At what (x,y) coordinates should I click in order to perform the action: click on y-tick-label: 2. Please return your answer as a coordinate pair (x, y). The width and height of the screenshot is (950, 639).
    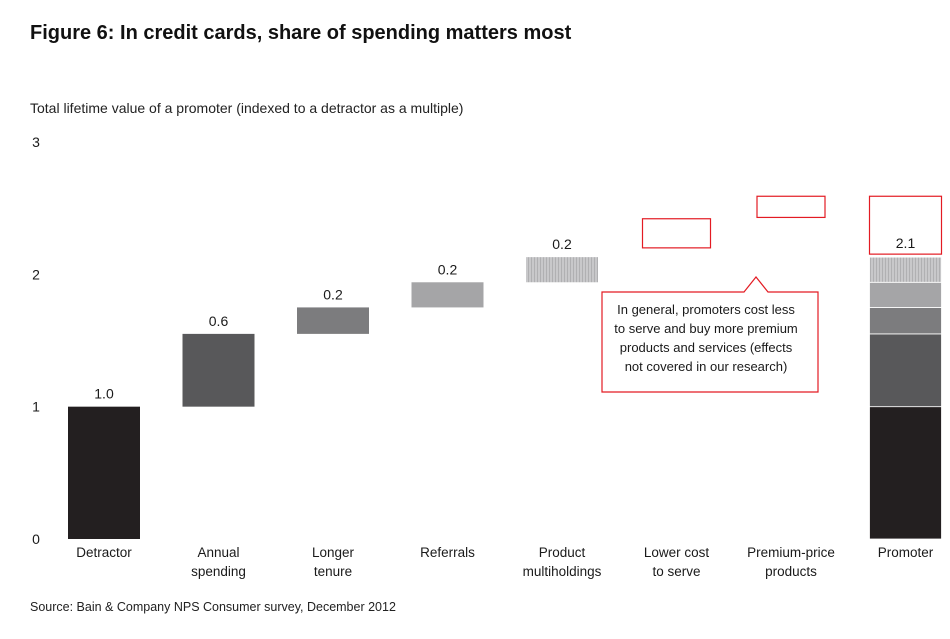
    Looking at the image, I should click on (36, 274).